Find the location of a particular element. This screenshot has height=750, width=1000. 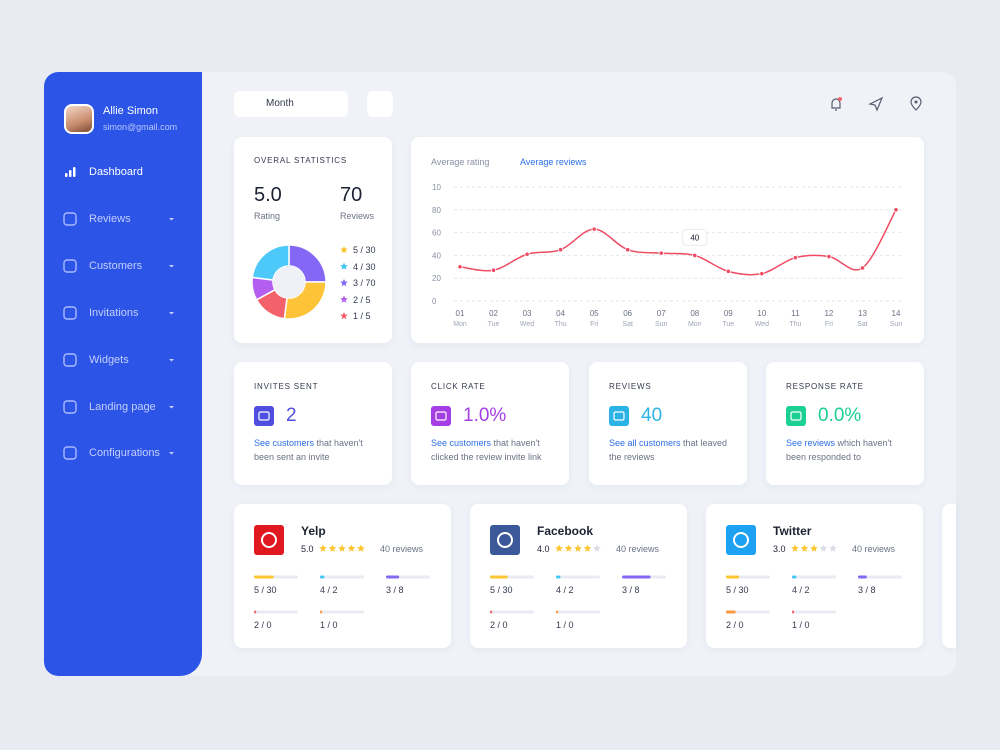

nav-item: Landing page is located at coordinates (122, 407).